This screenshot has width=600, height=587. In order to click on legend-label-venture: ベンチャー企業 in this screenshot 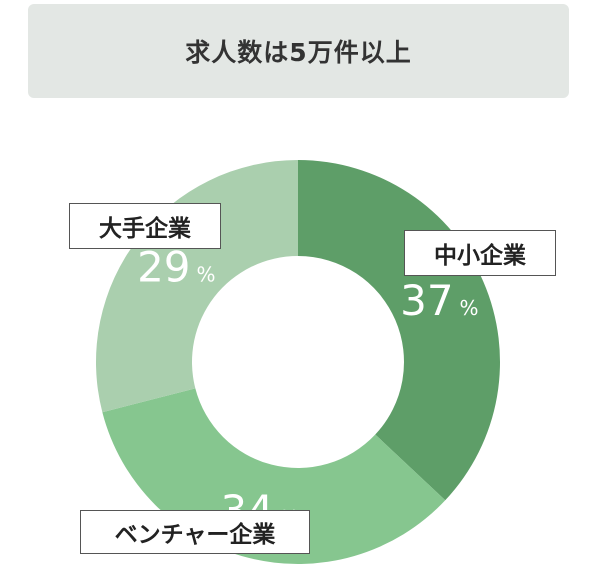, I will do `click(195, 532)`.